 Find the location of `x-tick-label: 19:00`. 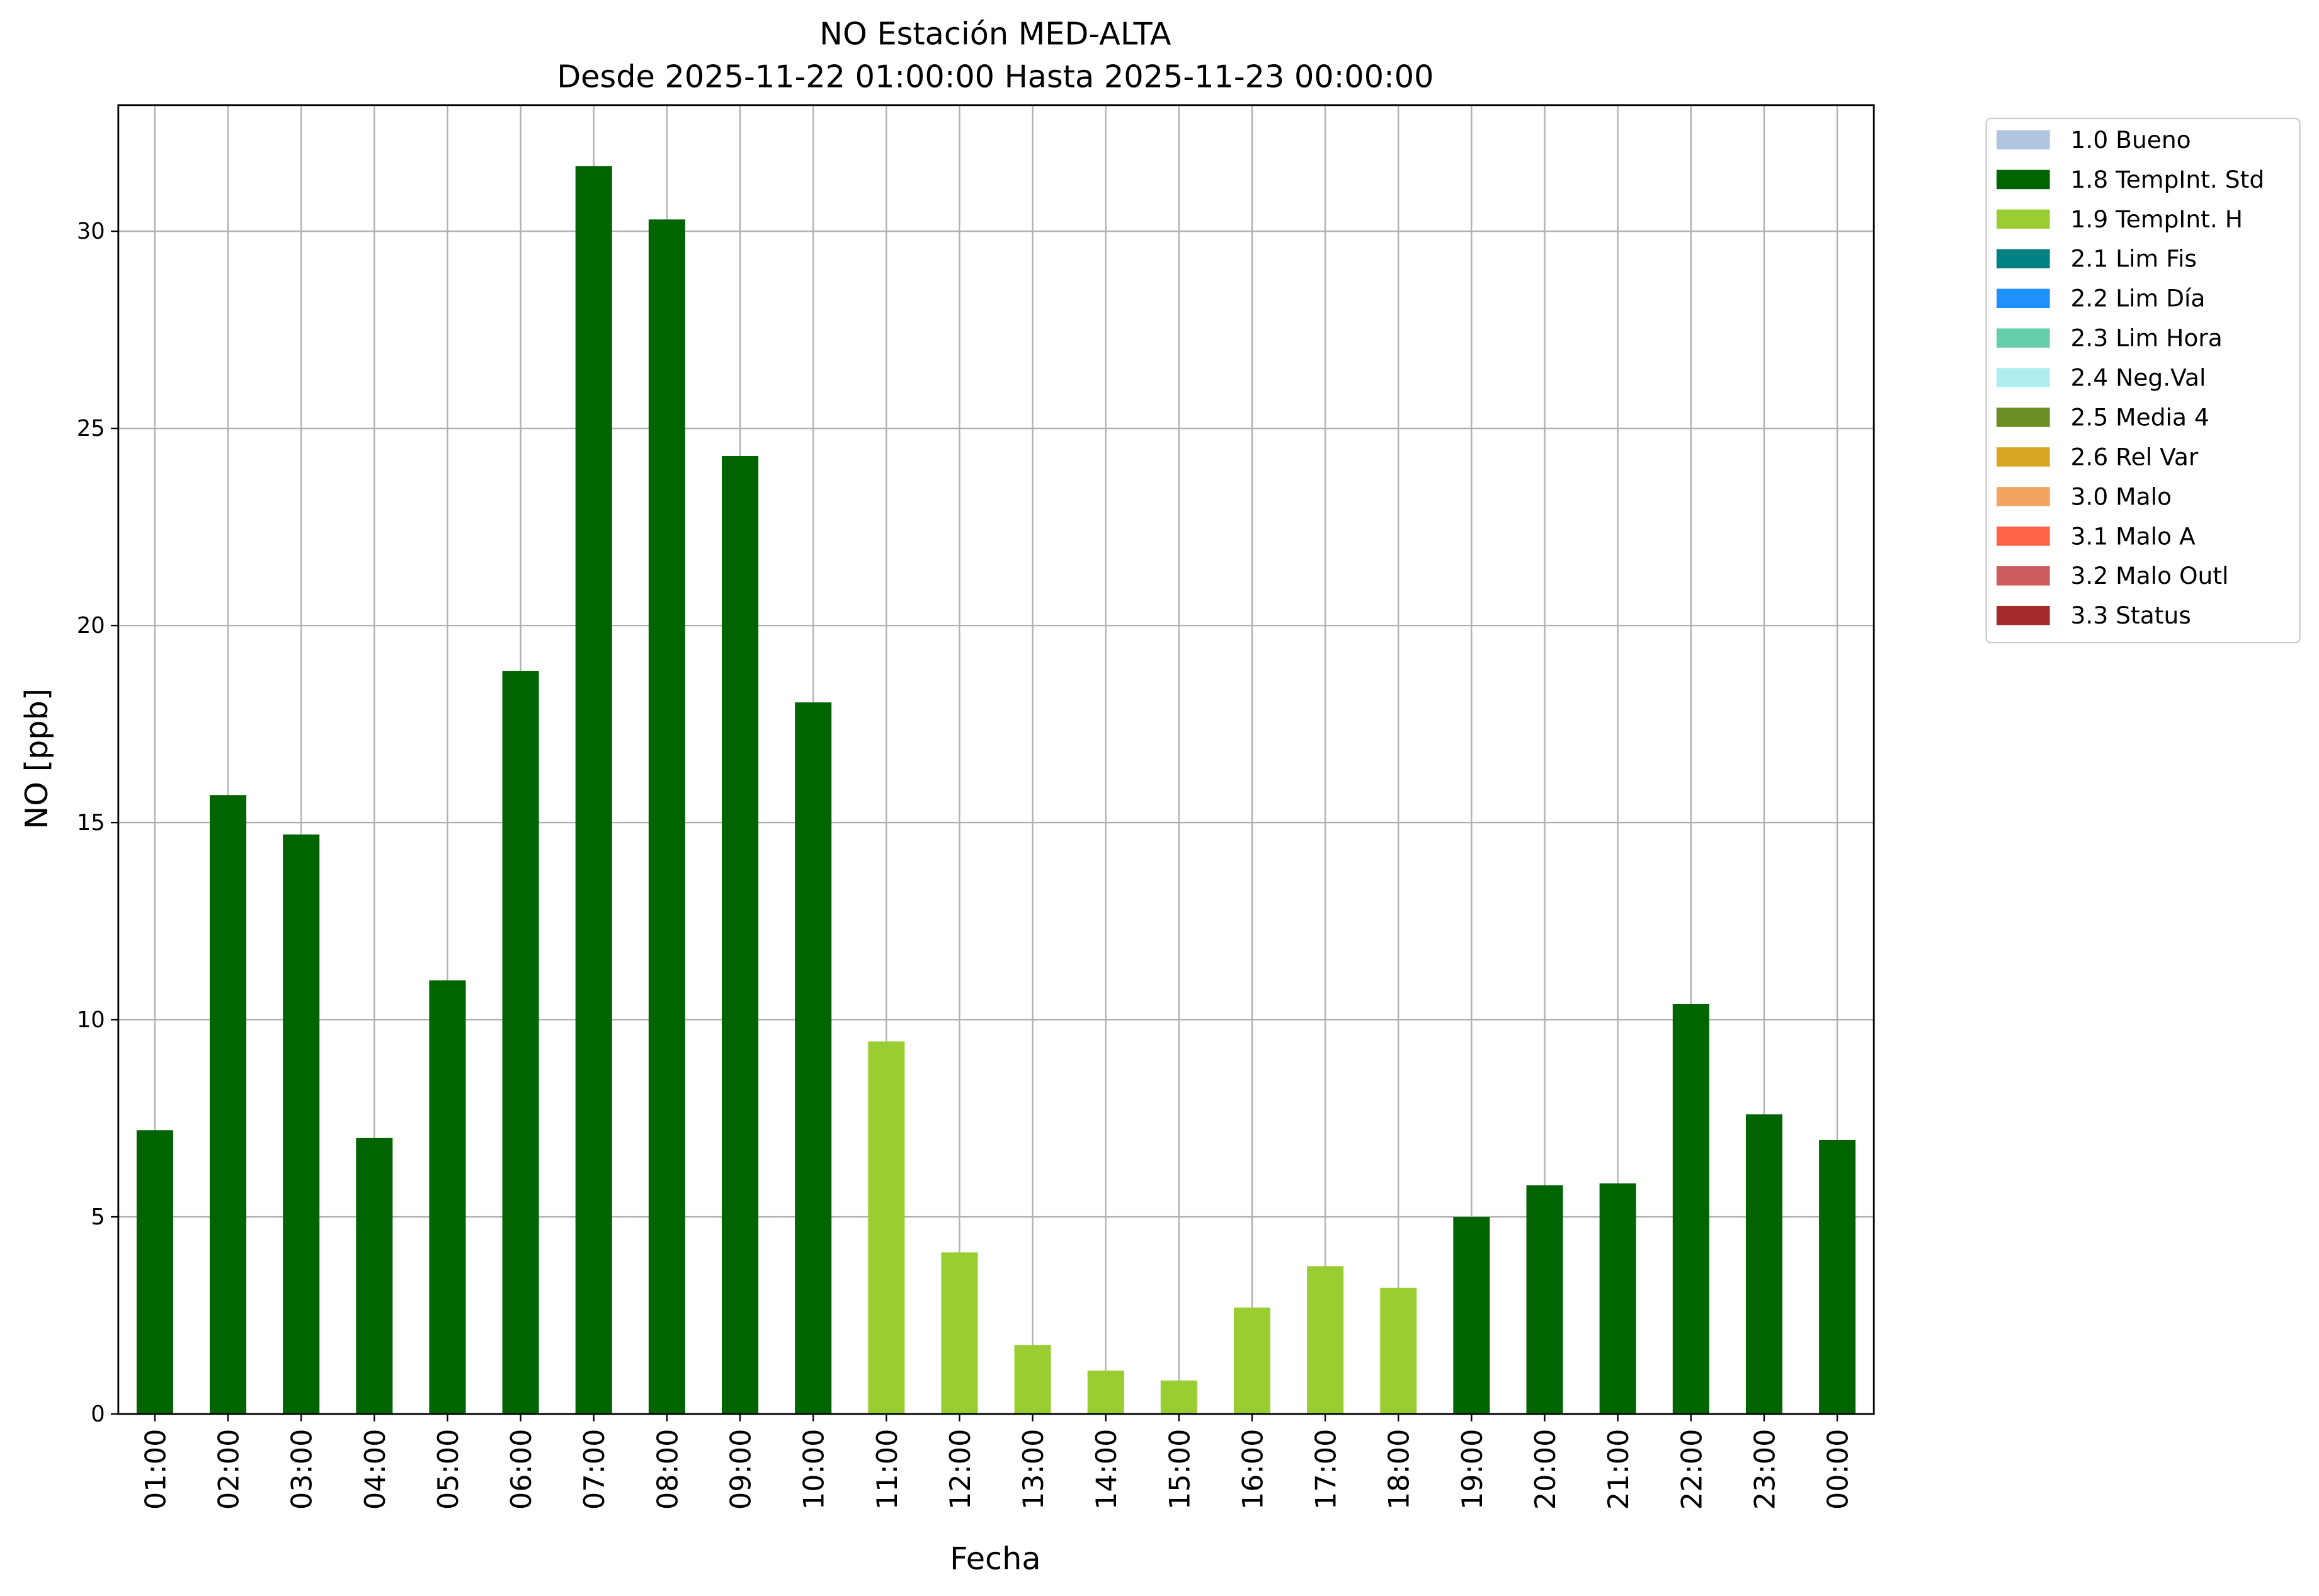

x-tick-label: 19:00 is located at coordinates (1472, 1469).